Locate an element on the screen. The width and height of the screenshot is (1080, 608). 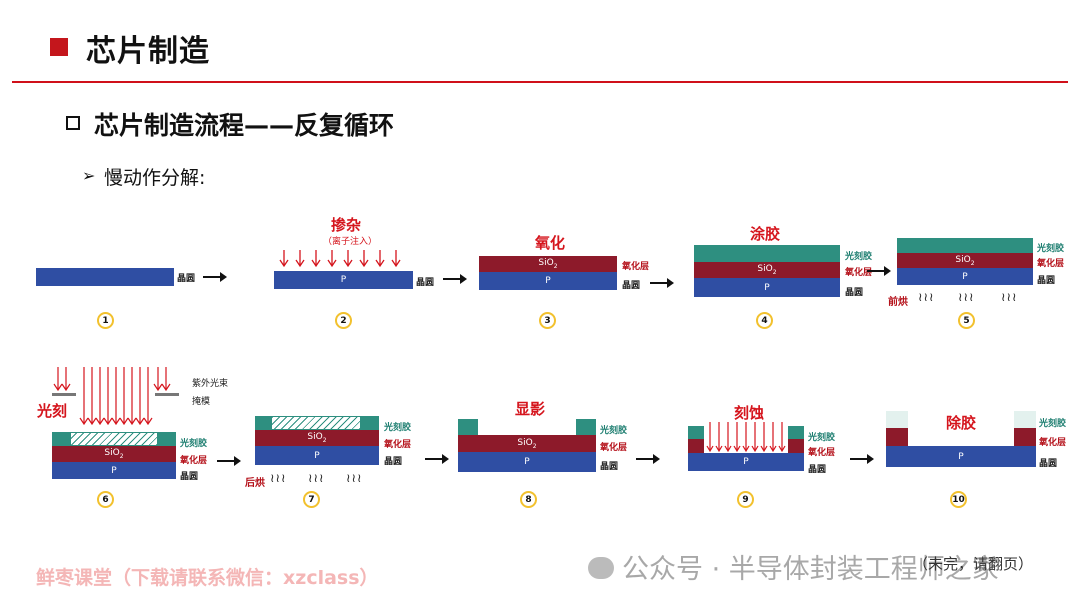
step6-mask-right is located at coordinates (167, 394).